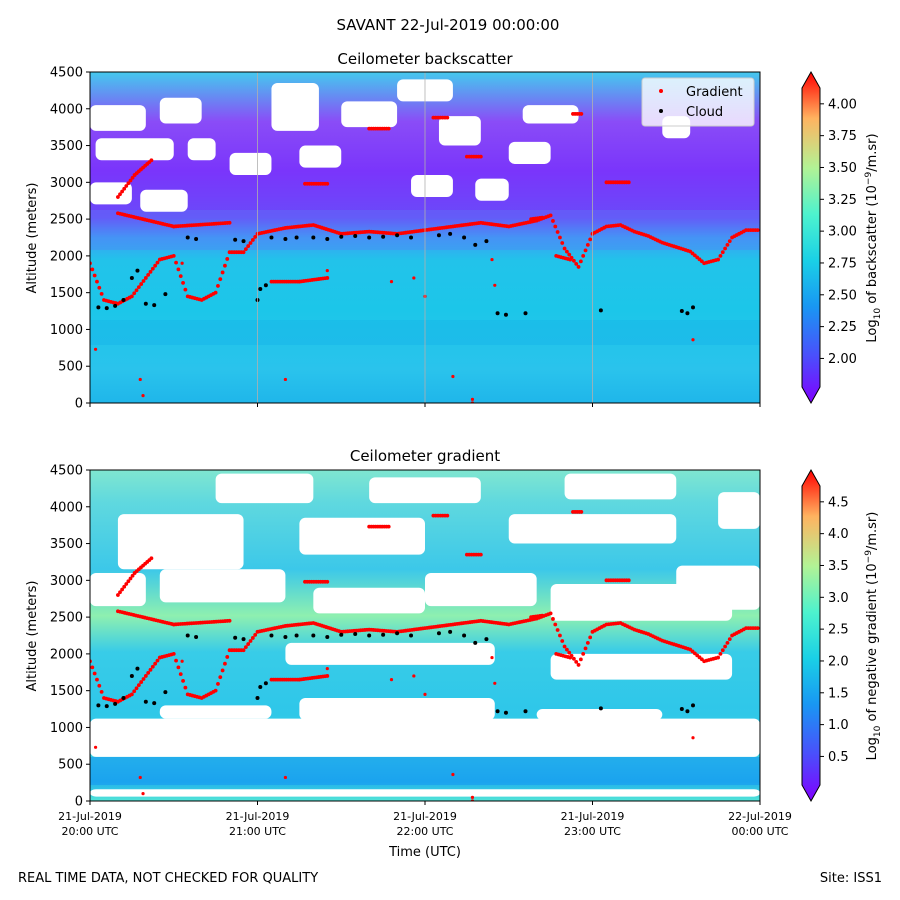 The height and width of the screenshot is (900, 900). I want to click on x-tick-time-label: 22:00 UTC, so click(424, 831).